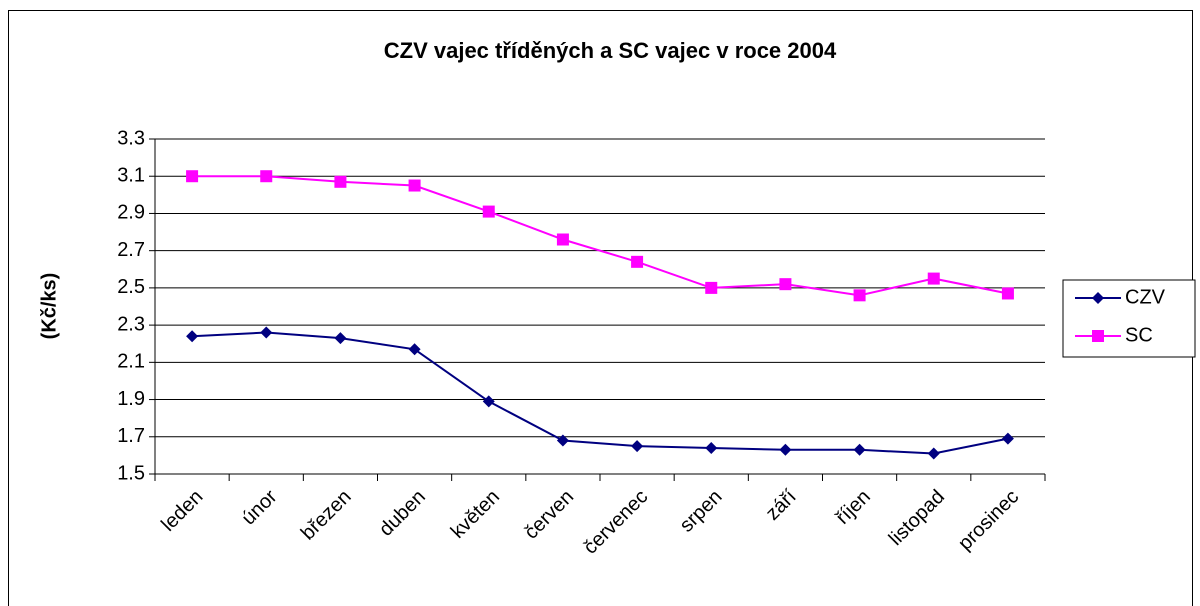  Describe the element at coordinates (131, 138) in the screenshot. I see `y-tick-label: 3.3` at that location.